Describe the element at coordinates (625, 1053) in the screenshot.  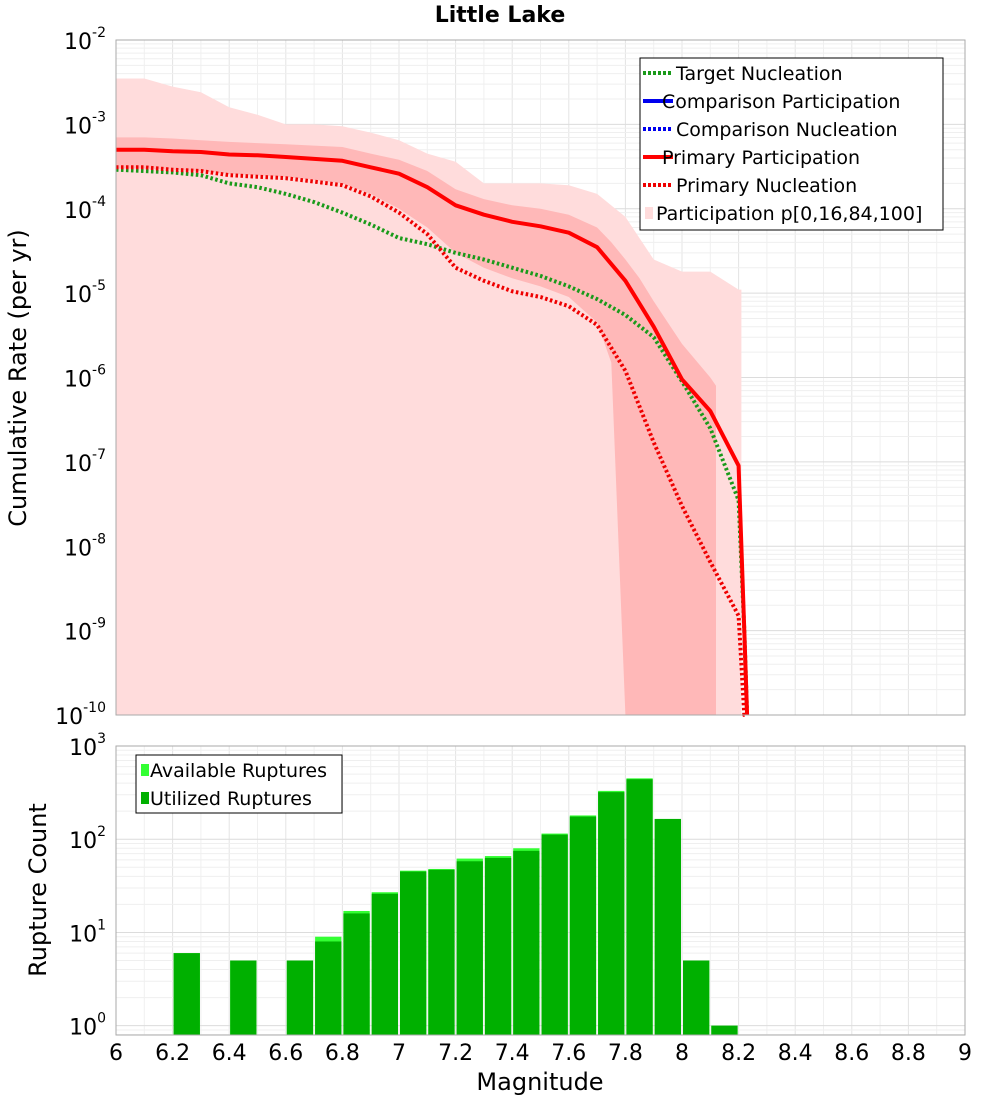
I see `x-tick-label: 7.8` at that location.